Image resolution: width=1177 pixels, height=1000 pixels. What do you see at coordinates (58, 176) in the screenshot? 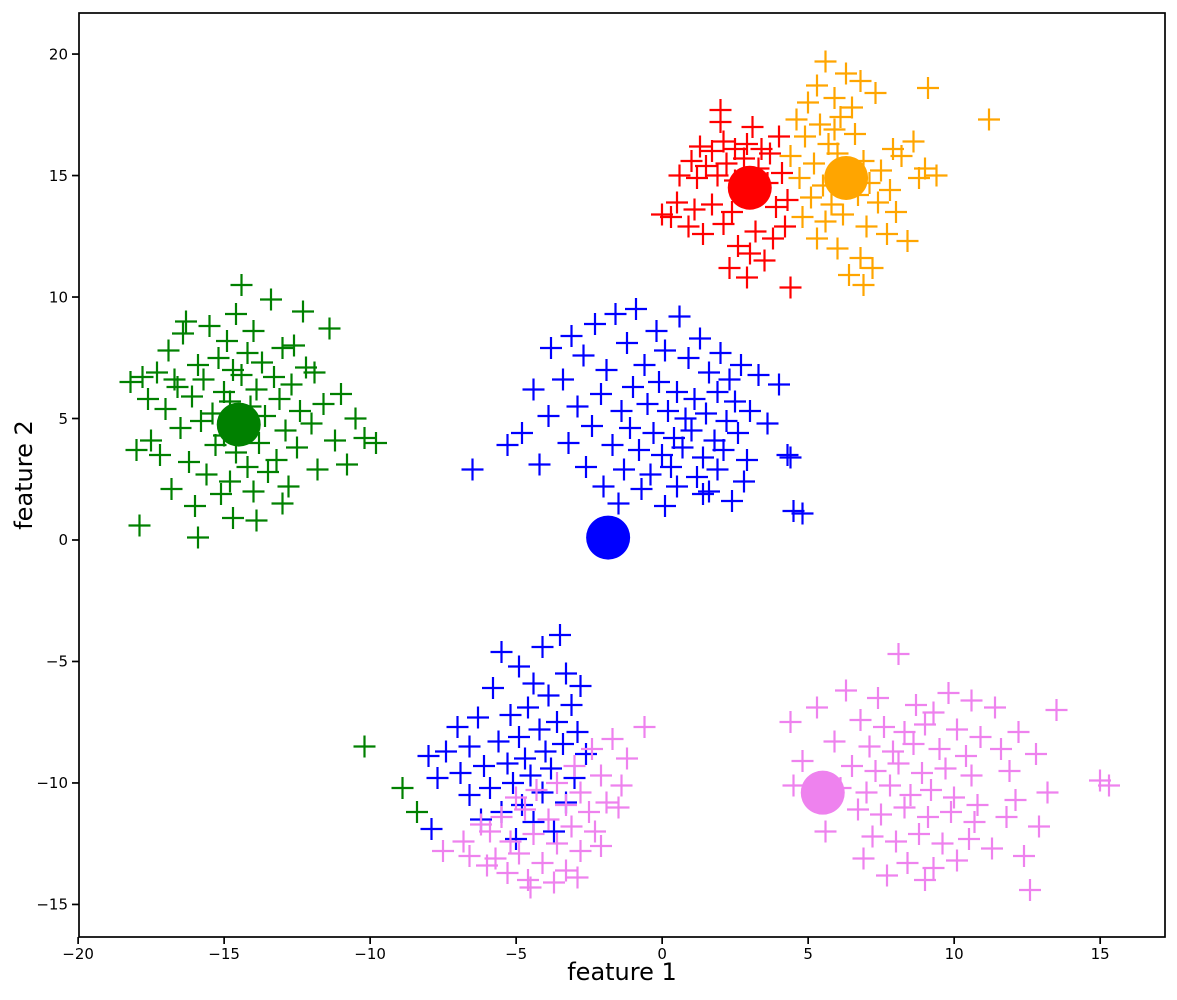
I see `y-tick-label: 15` at bounding box center [58, 176].